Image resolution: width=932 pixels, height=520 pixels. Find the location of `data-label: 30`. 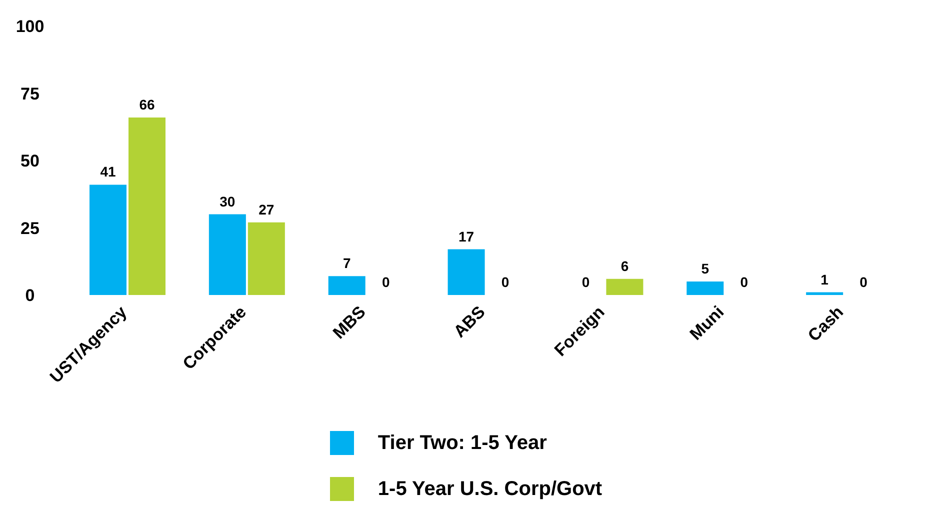

data-label: 30 is located at coordinates (228, 201).